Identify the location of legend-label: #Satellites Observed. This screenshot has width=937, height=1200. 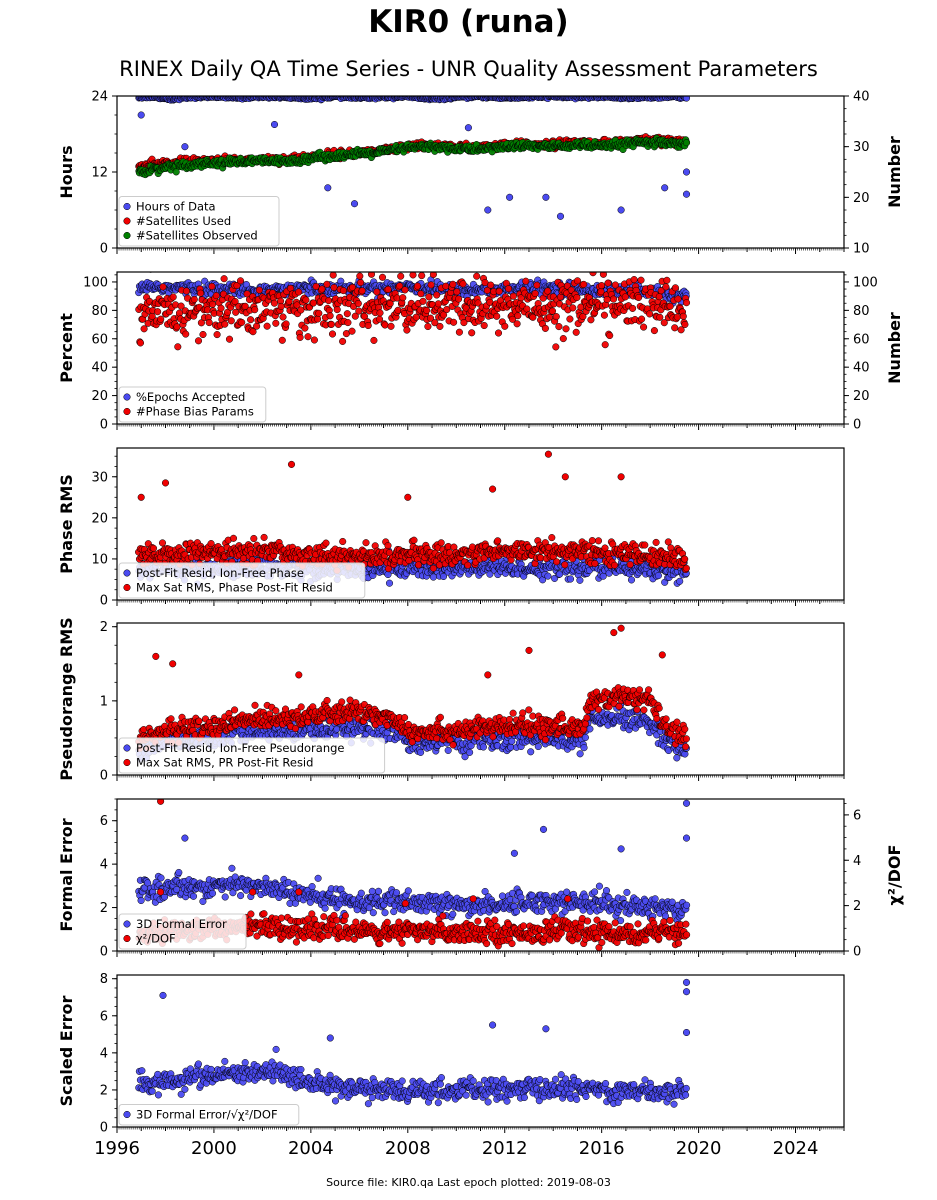
(197, 236).